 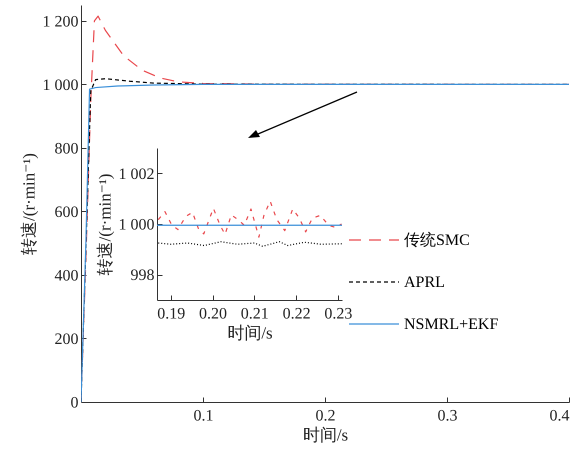 What do you see at coordinates (66, 275) in the screenshot?
I see `y-tick-label: 400` at bounding box center [66, 275].